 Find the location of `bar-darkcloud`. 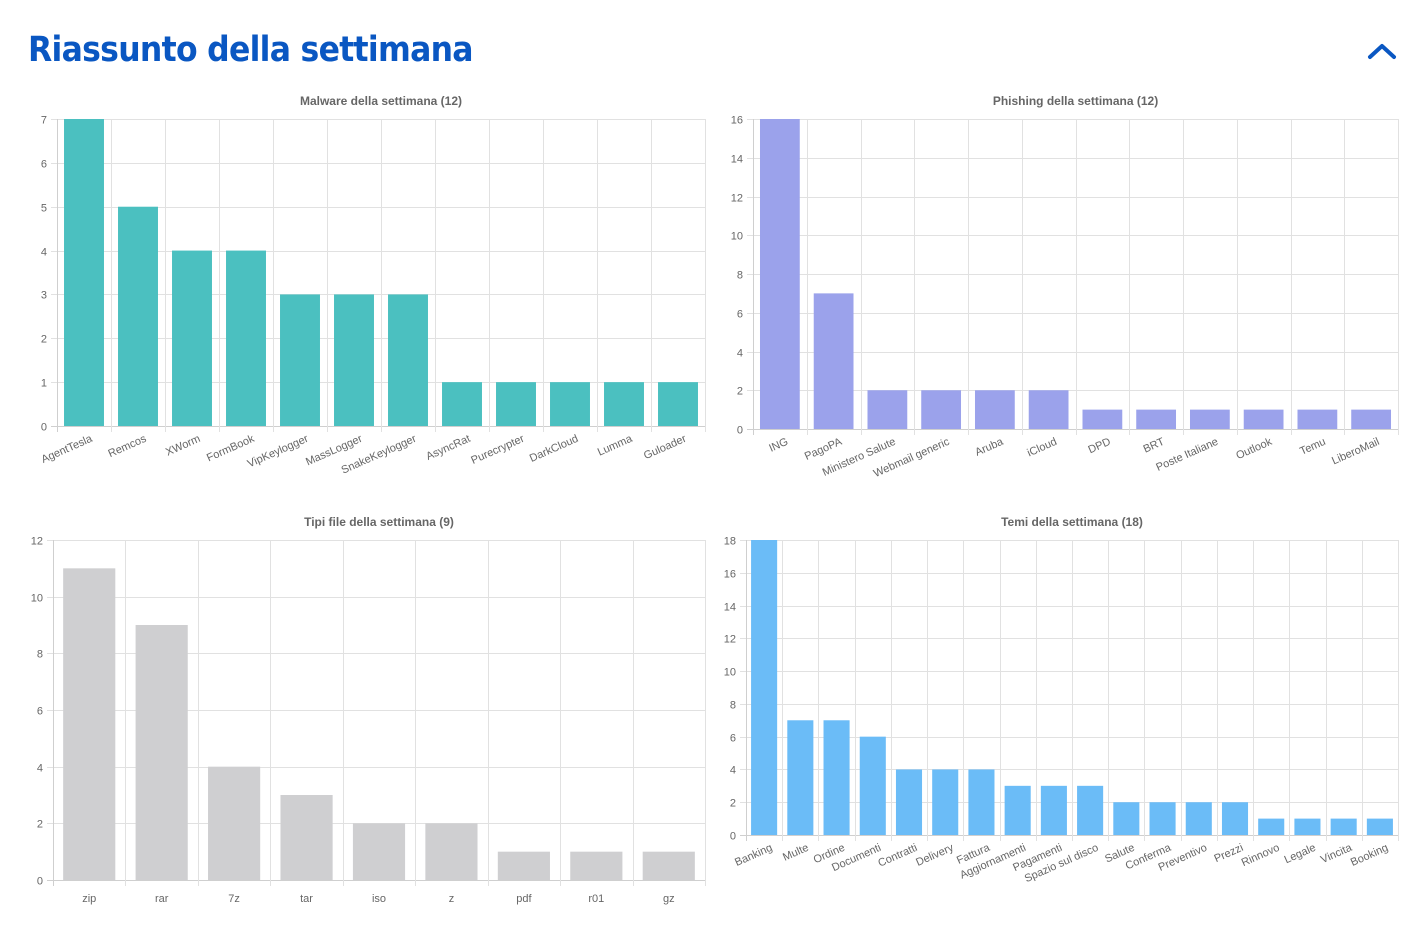

bar-darkcloud is located at coordinates (570, 404).